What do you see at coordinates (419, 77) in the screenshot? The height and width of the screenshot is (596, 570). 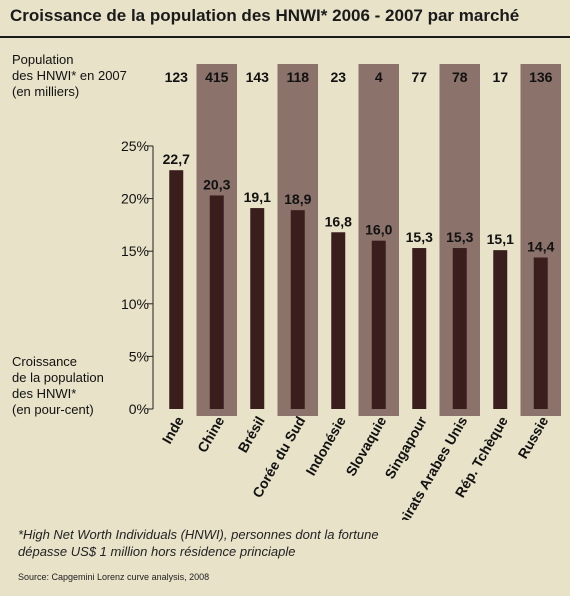 I see `population-value: 77` at bounding box center [419, 77].